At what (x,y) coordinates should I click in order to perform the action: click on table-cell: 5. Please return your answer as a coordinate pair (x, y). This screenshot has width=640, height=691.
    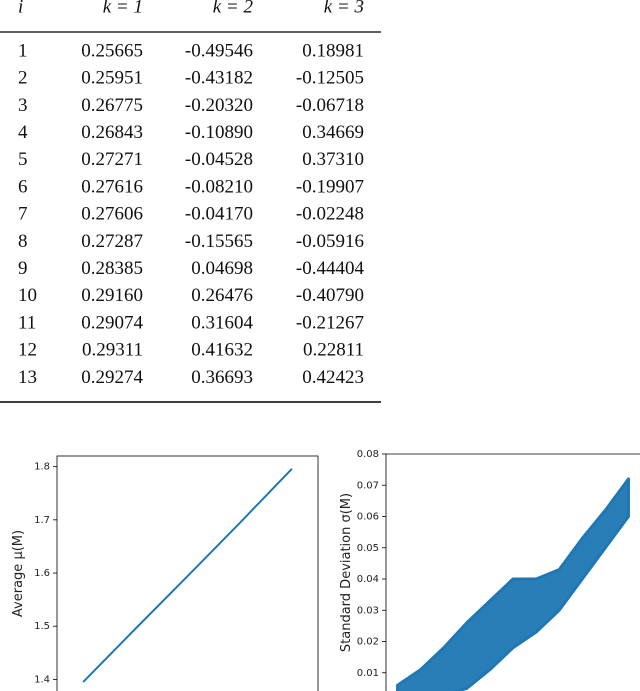
    Looking at the image, I should click on (23, 159).